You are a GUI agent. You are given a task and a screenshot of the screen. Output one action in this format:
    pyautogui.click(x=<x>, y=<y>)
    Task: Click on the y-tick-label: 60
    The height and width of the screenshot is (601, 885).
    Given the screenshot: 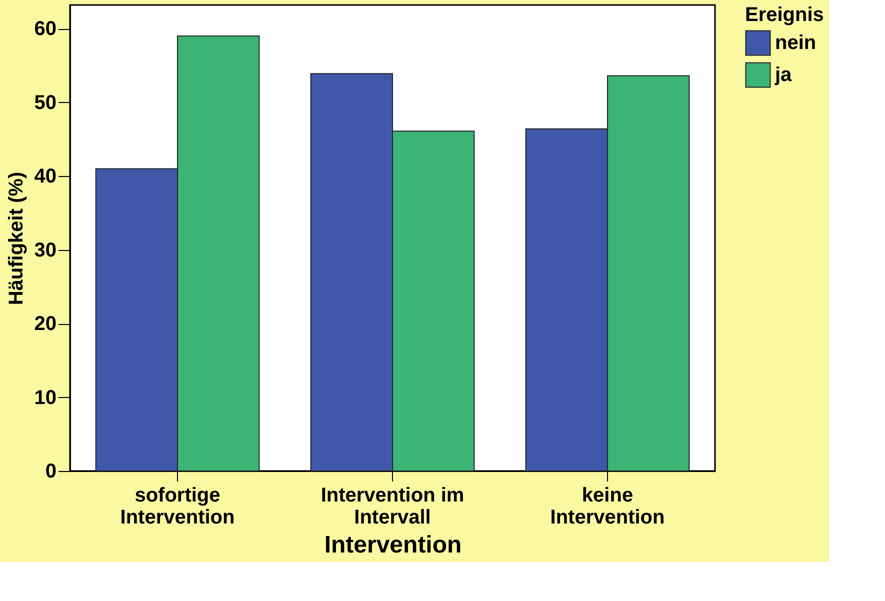 What is the action you would take?
    pyautogui.click(x=45, y=29)
    